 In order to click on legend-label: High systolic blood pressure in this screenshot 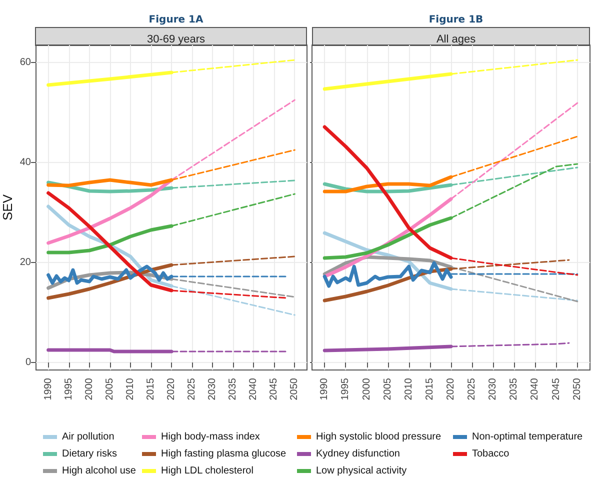, I will do `click(379, 437)`.